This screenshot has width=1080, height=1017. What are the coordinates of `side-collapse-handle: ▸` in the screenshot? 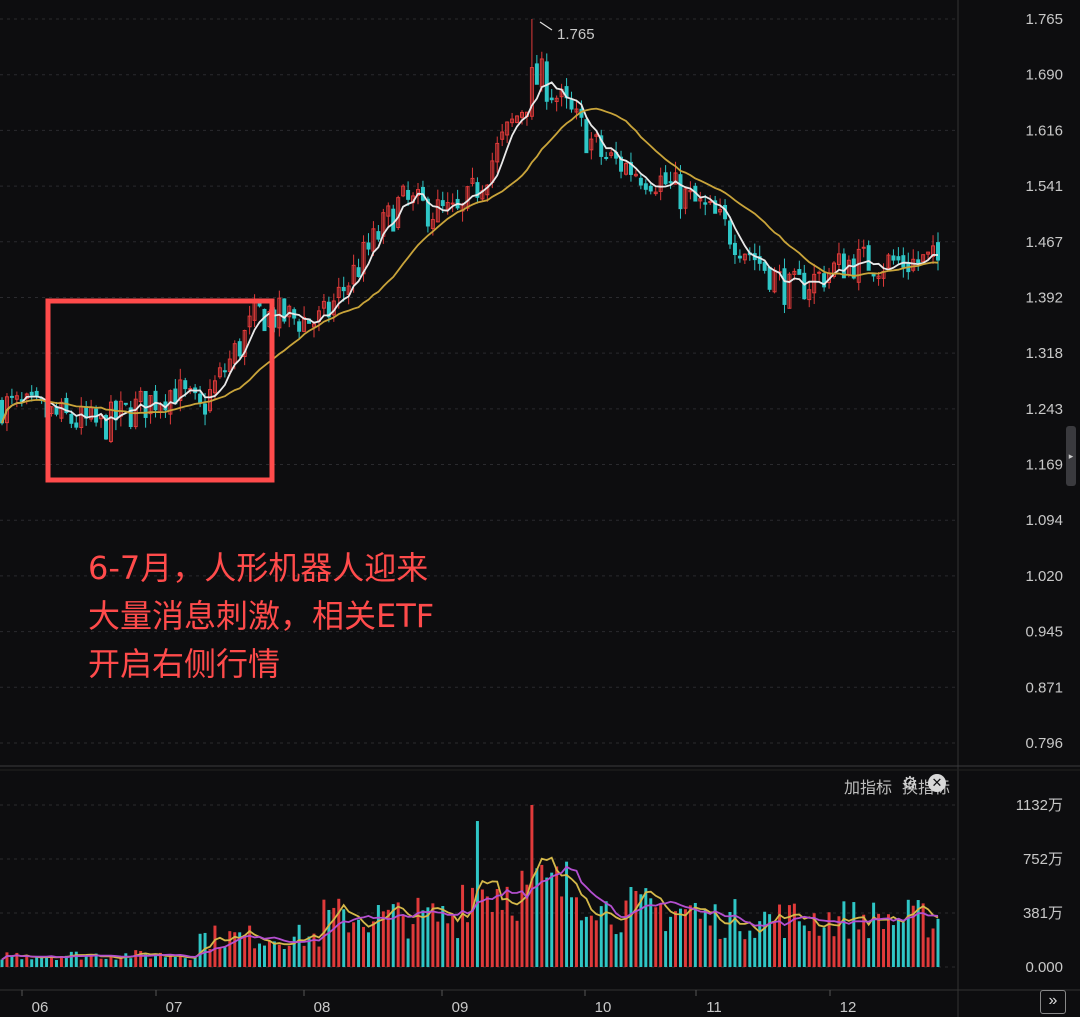 It's located at (1071, 456).